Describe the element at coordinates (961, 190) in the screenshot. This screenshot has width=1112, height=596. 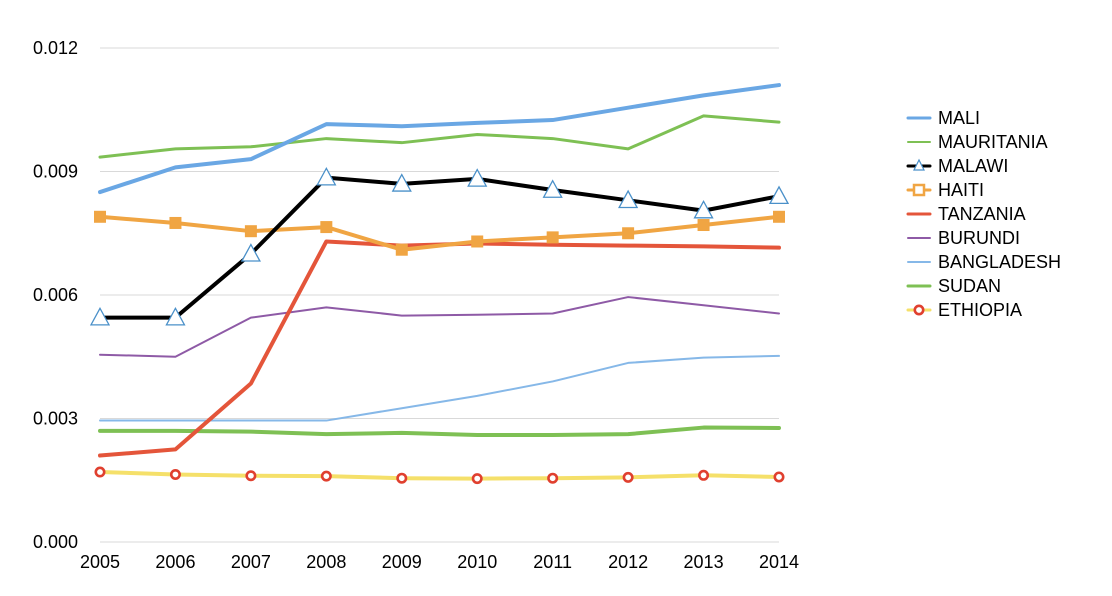
I see `legend-label: HAITI` at that location.